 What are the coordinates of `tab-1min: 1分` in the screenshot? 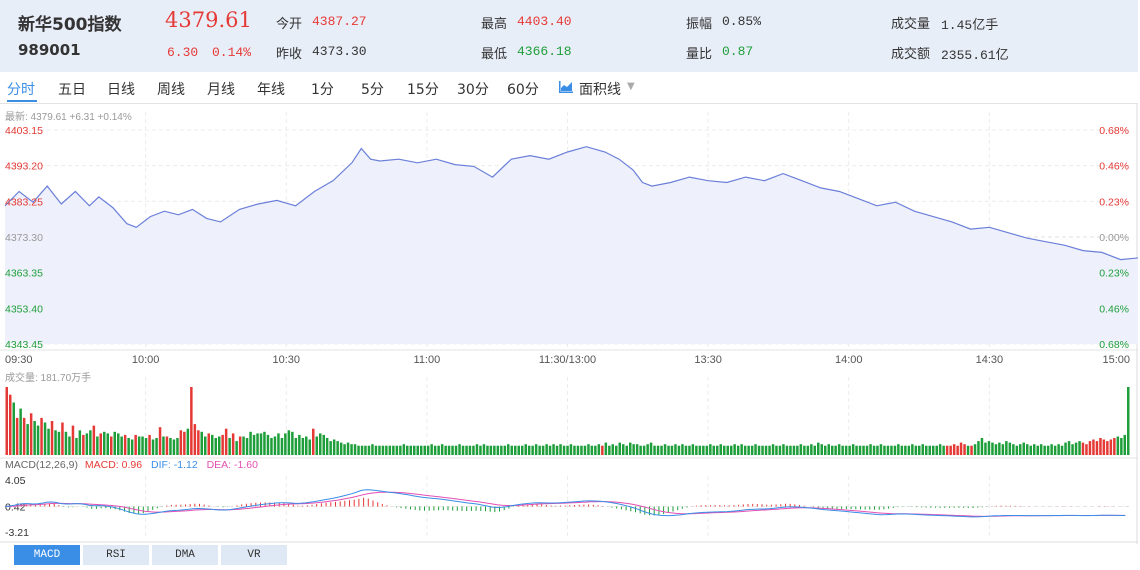 It's located at (322, 90).